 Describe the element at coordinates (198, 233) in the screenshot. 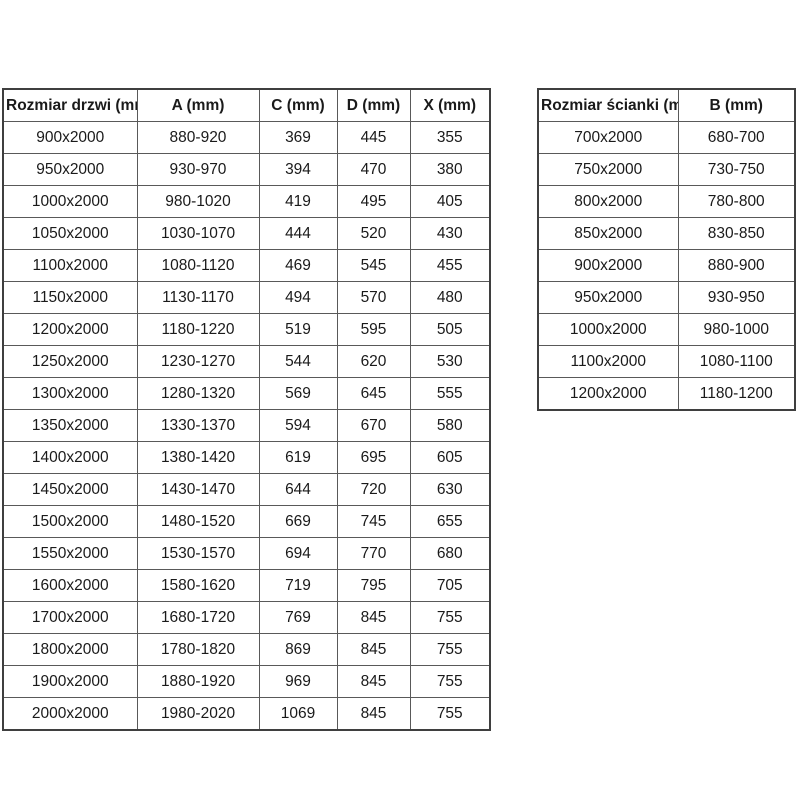

I see `table-cell: 1030-1070` at that location.